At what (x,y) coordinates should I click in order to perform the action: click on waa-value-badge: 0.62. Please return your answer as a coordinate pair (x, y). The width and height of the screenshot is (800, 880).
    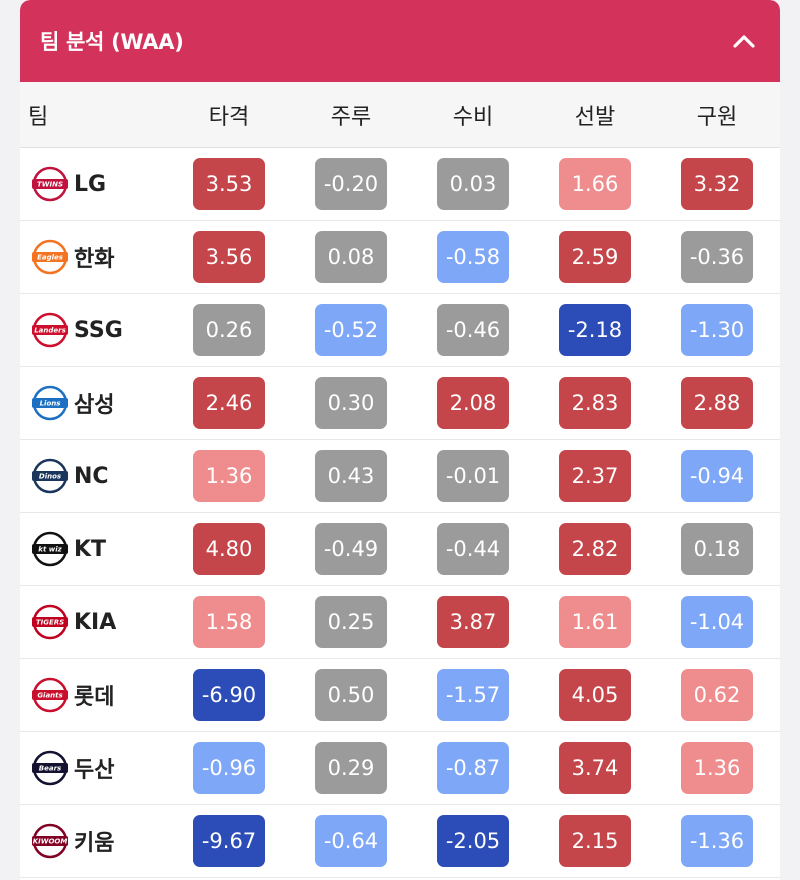
    Looking at the image, I should click on (717, 695).